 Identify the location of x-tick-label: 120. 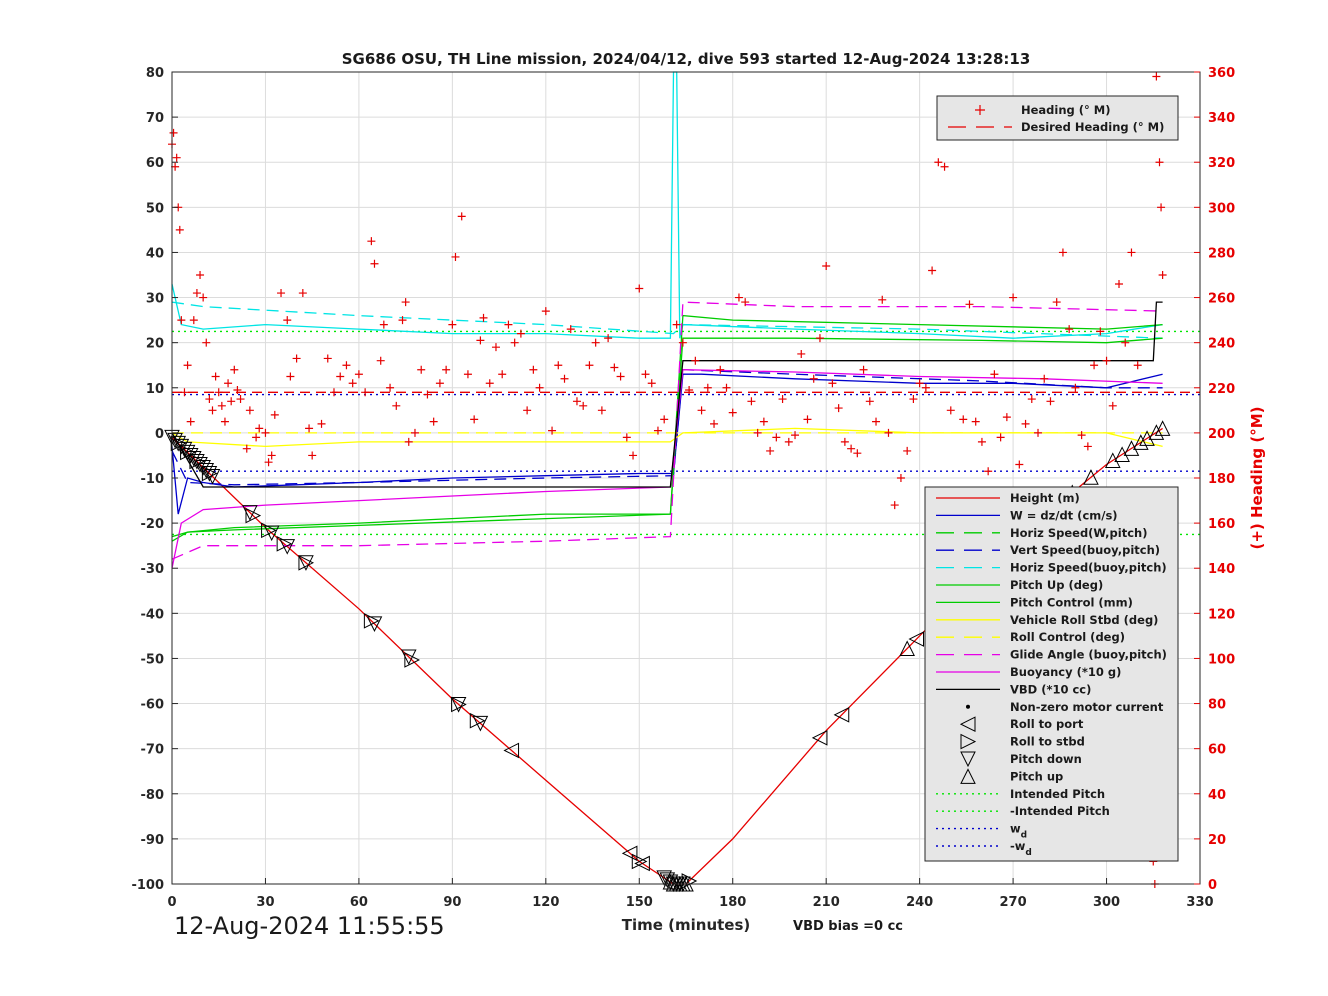
(545, 902).